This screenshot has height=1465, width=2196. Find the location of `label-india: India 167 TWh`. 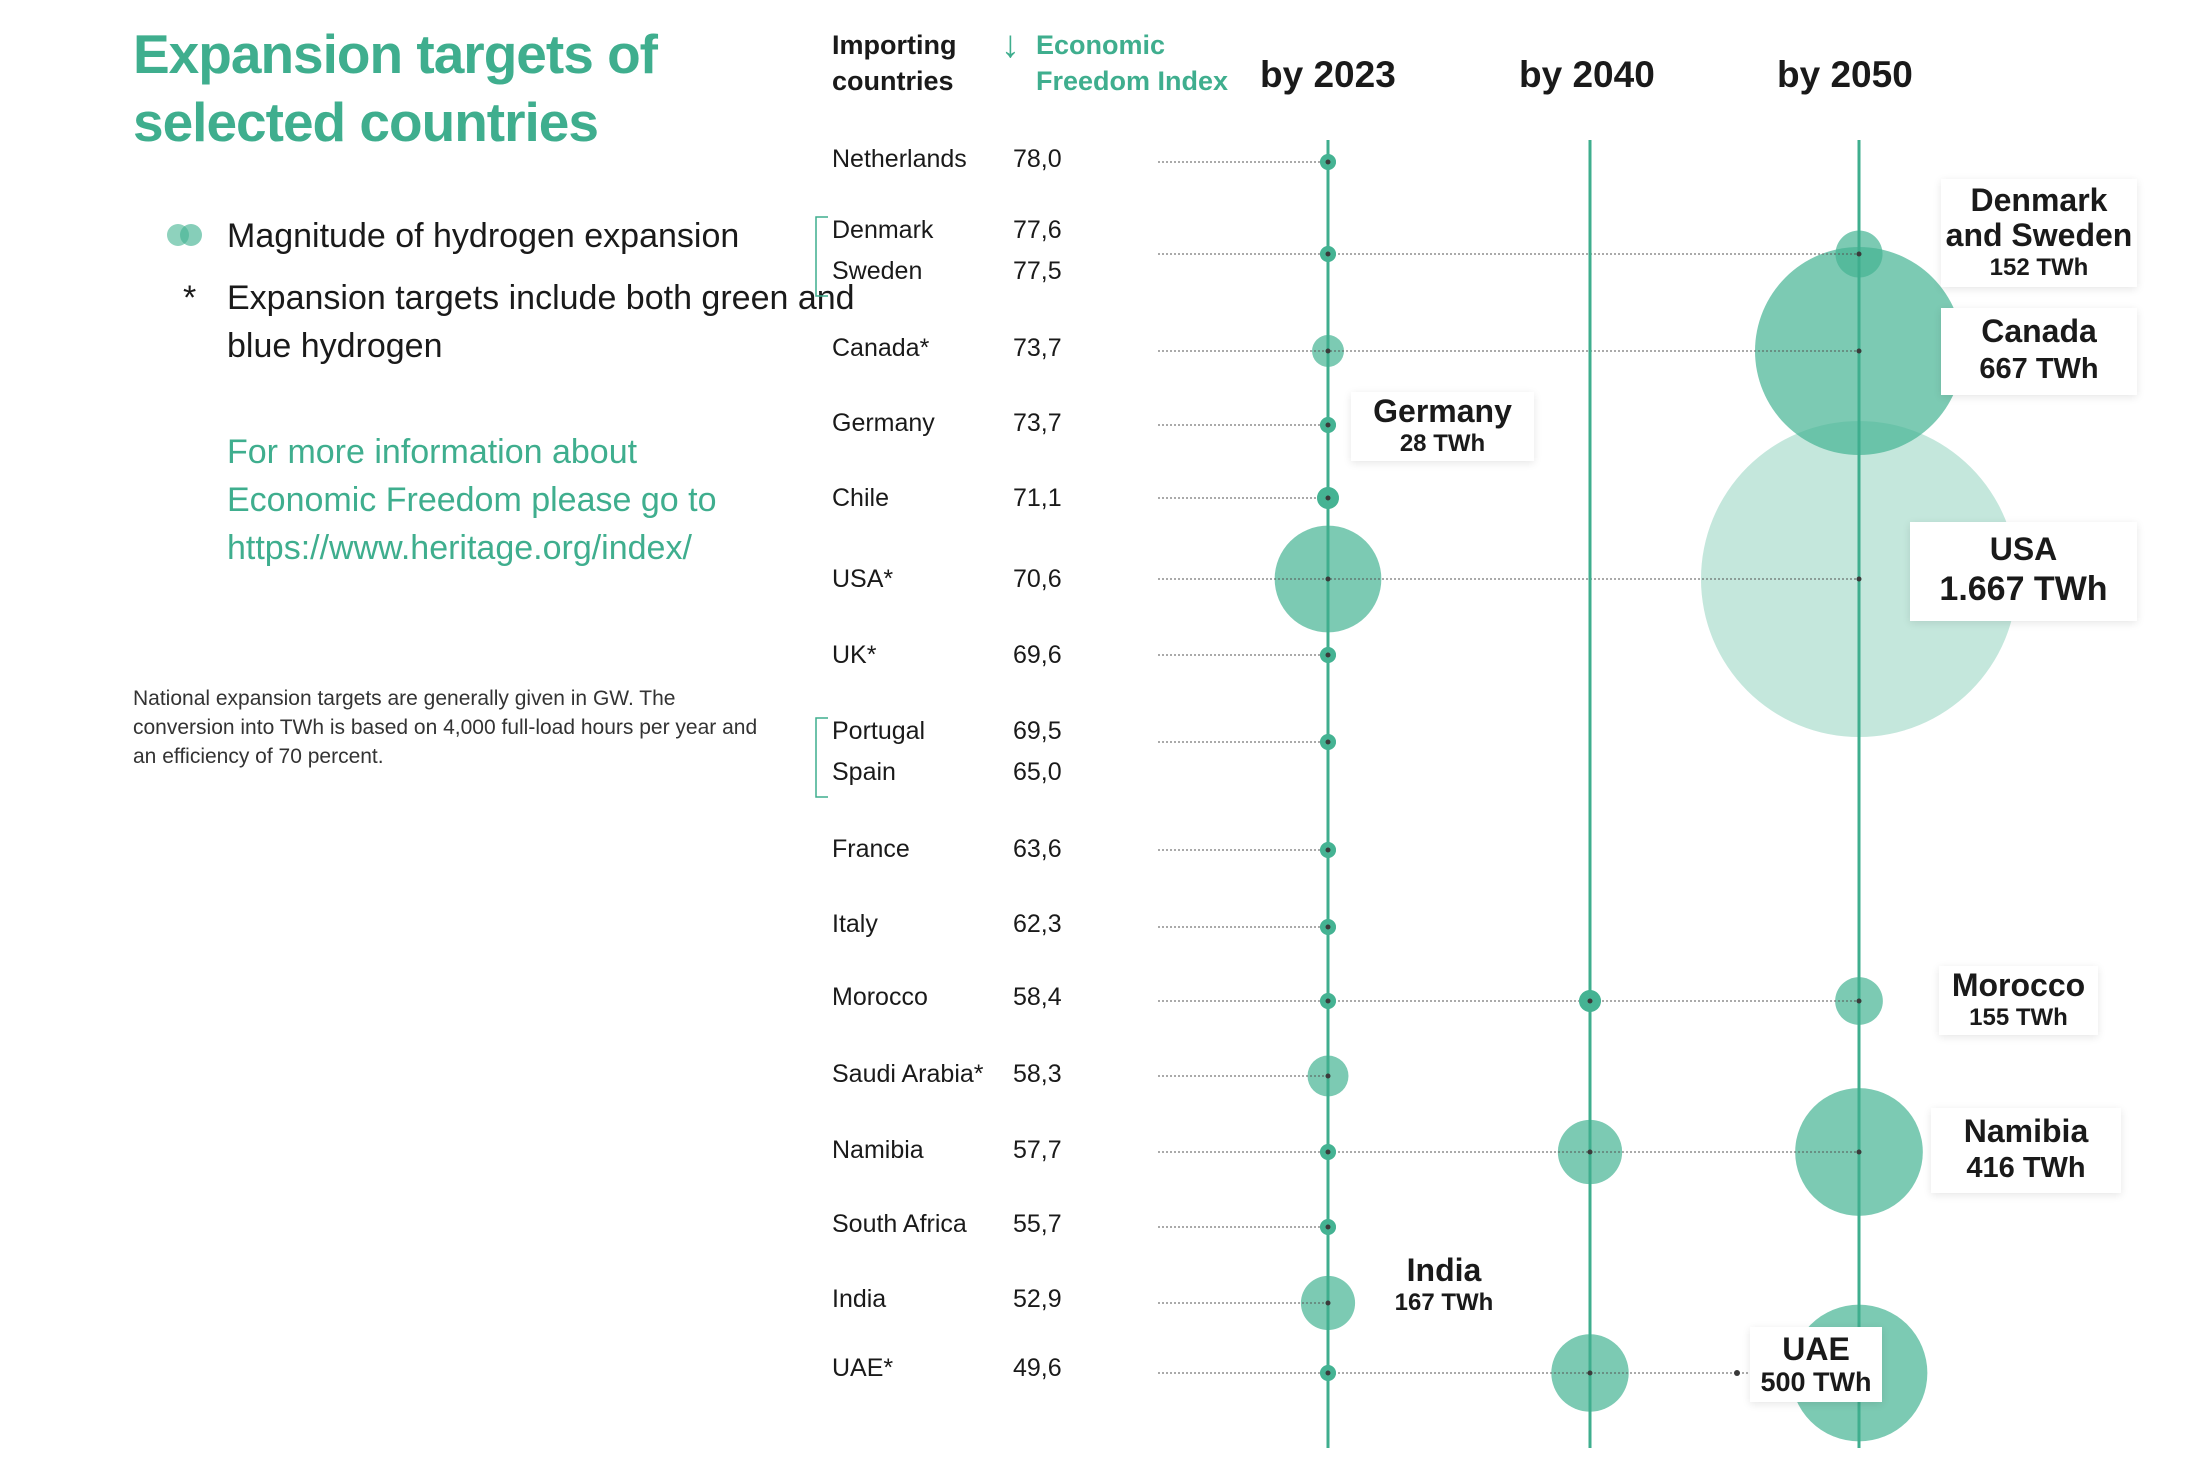

label-india: India 167 TWh is located at coordinates (1444, 1285).